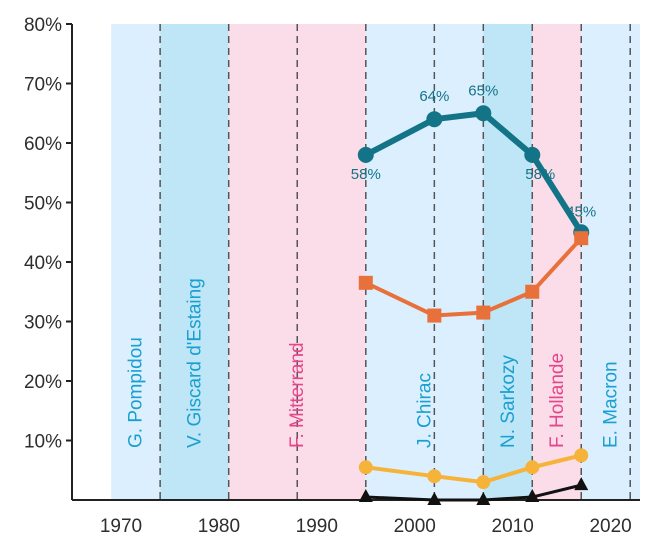  What do you see at coordinates (366, 526) in the screenshot?
I see `x-axis-ticks: 1970 1980 1990 2000 2010 2020` at bounding box center [366, 526].